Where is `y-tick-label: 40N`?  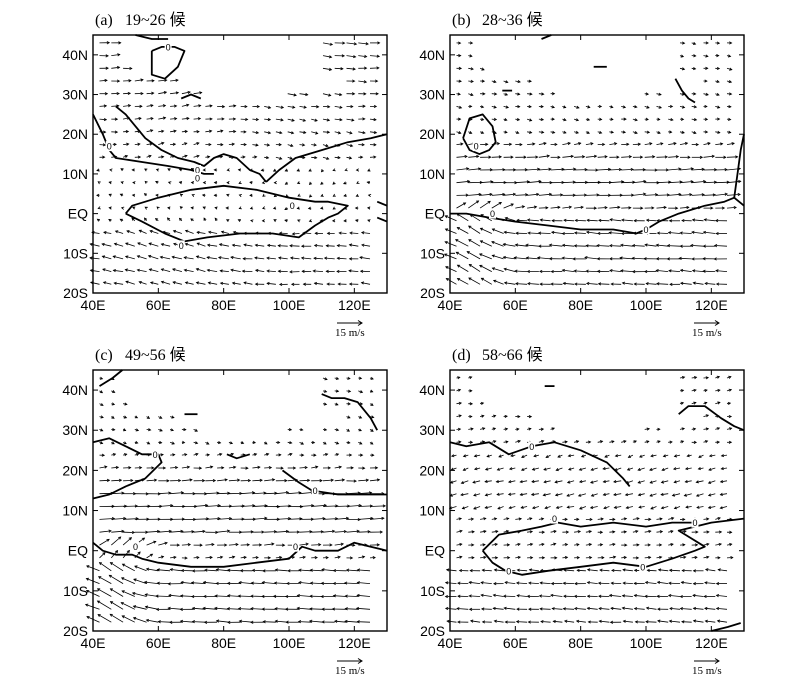
y-tick-label: 40N is located at coordinates (432, 390).